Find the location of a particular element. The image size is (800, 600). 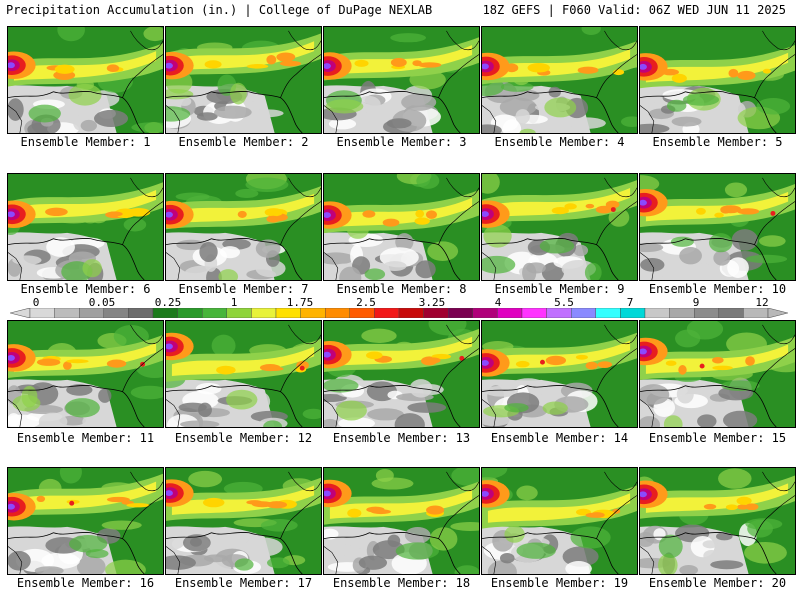

colorbar-left-arrow is located at coordinates (20, 313).